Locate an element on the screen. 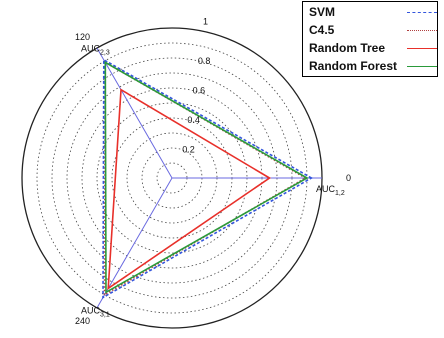 The width and height of the screenshot is (444, 338). legend-swatch-random-forest is located at coordinates (422, 66).